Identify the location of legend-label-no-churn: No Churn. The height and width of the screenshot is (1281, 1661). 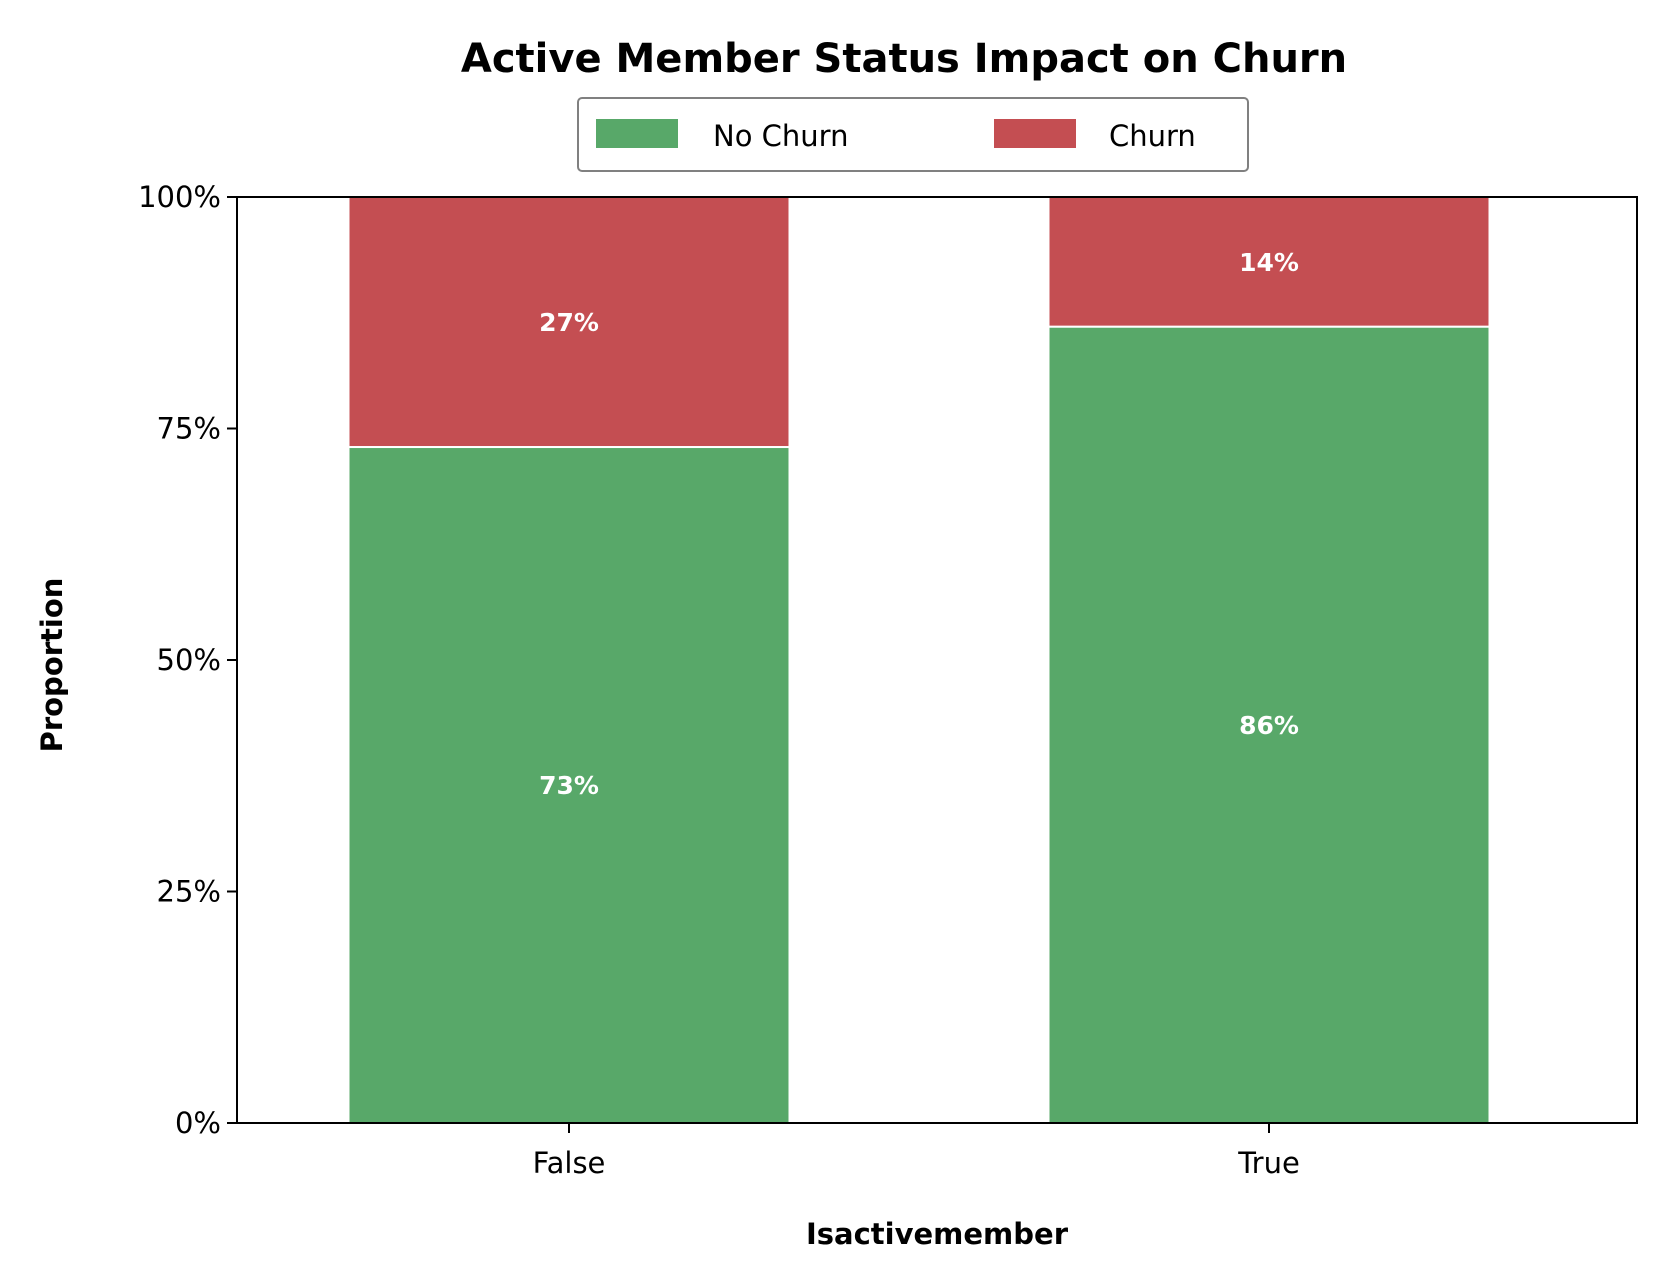
(780, 136).